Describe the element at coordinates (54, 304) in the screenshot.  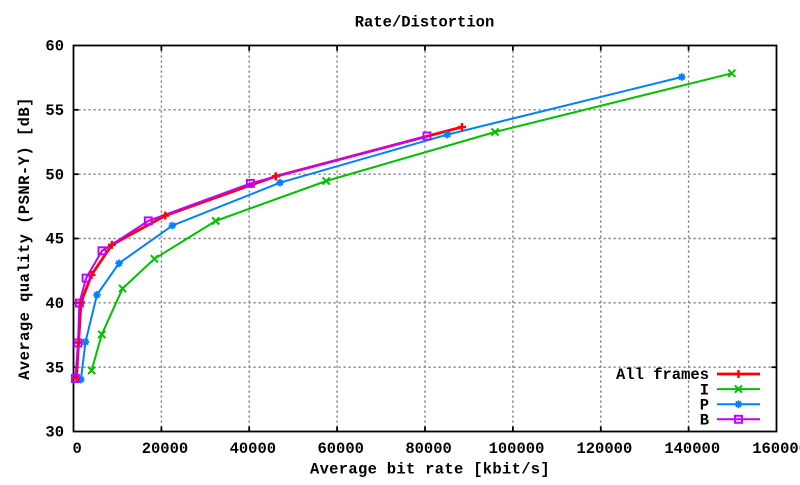
I see `svg-text: 40` at that location.